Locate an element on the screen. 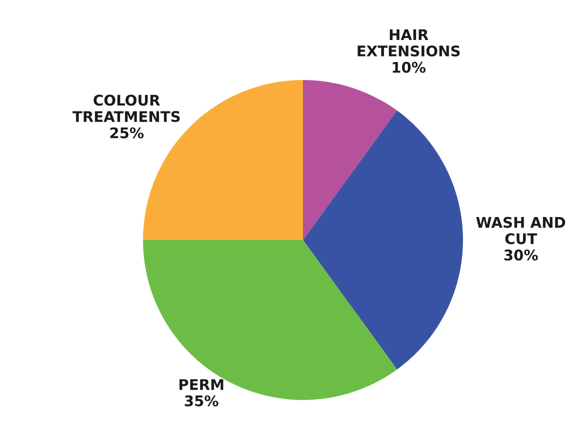 The image size is (574, 433). slice-label: HAIR EXTENSIONS is located at coordinates (409, 42).